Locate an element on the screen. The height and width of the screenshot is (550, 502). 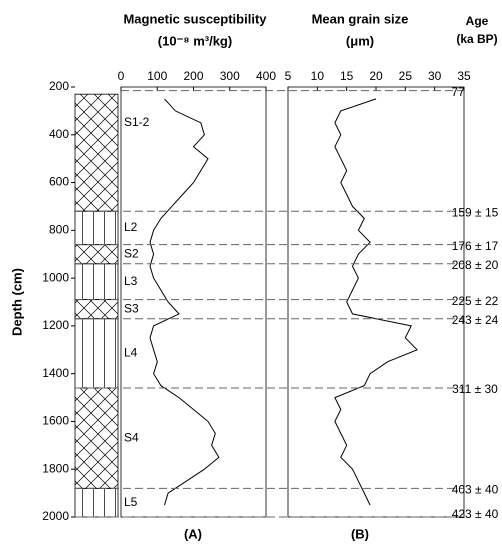
y-tick-label: 400 is located at coordinates (59, 134).